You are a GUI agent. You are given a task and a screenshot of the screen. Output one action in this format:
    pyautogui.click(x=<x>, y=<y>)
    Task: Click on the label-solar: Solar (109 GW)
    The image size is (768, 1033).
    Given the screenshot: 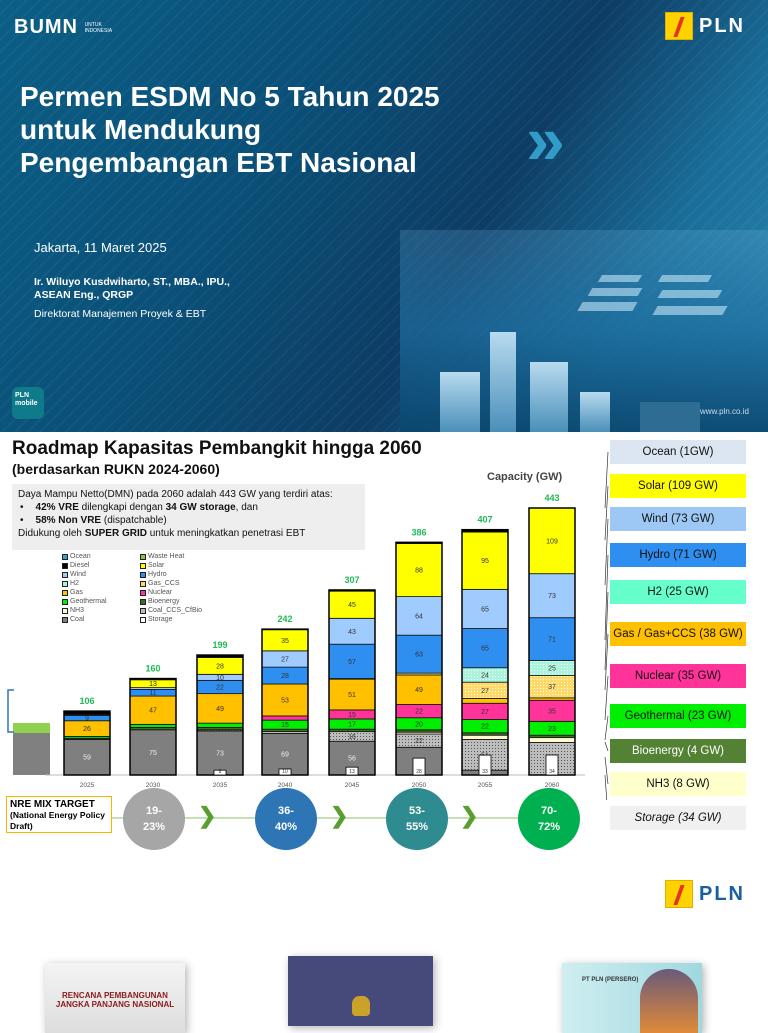 What is the action you would take?
    pyautogui.click(x=678, y=486)
    